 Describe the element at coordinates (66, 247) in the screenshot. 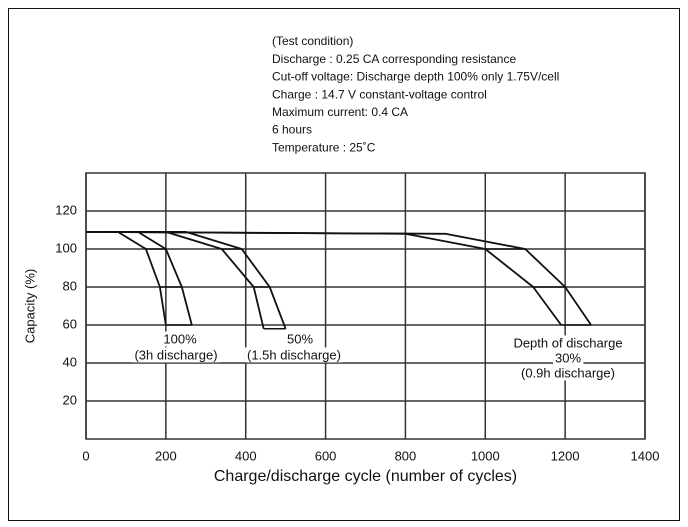

I see `y-tick-label: 100` at that location.